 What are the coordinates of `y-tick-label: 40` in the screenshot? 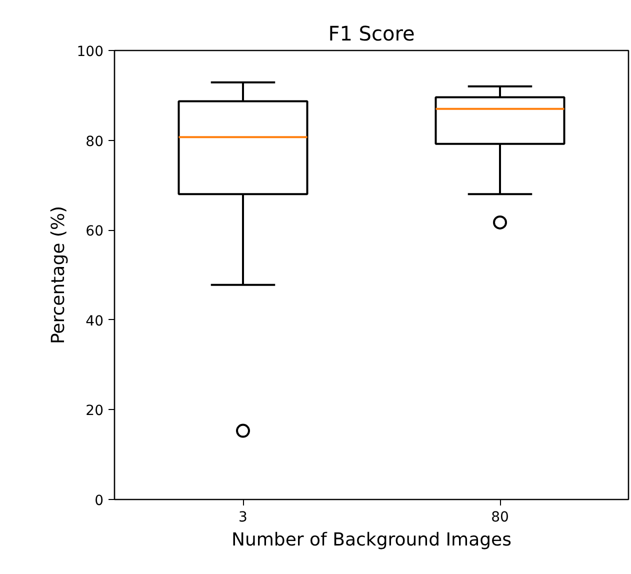 It's located at (95, 321).